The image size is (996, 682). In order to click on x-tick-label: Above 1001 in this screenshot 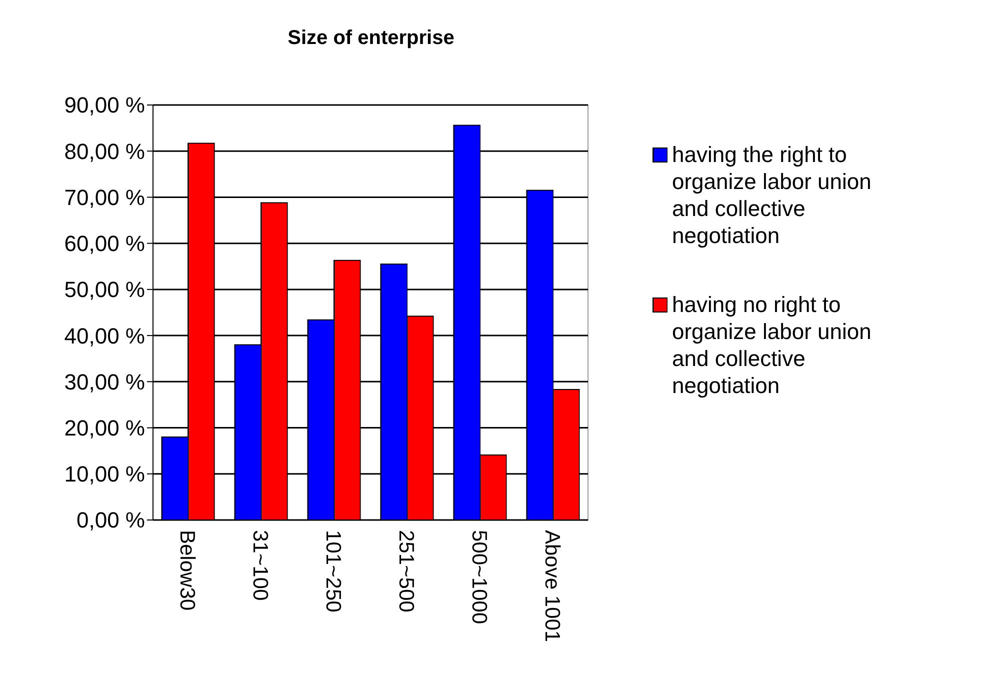, I will do `click(552, 586)`.